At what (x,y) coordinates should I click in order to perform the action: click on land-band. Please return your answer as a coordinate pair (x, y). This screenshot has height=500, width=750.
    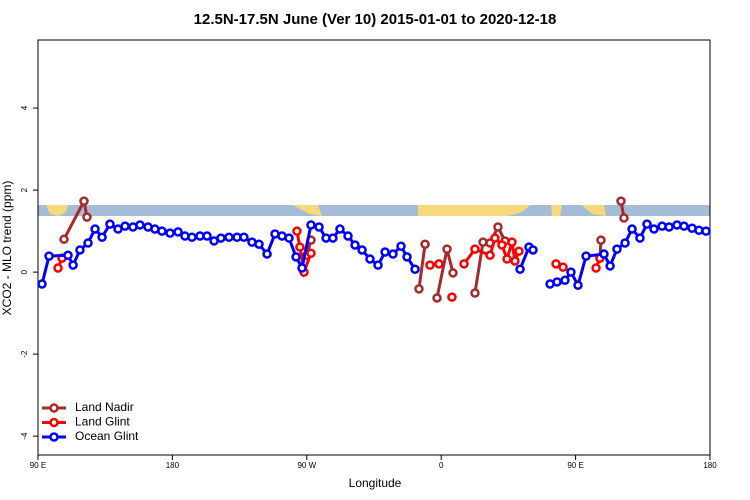
    Looking at the image, I should click on (374, 210).